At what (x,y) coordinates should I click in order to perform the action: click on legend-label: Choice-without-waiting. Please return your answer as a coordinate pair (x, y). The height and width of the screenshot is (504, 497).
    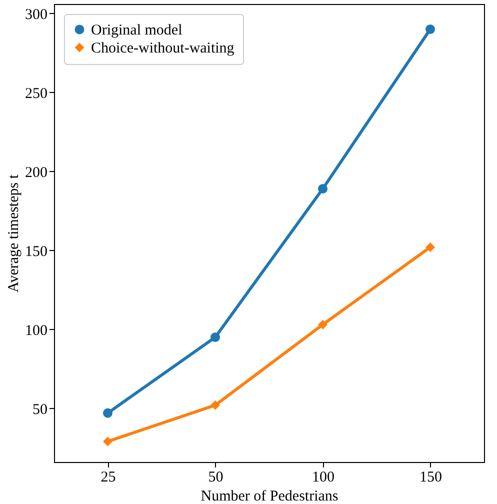
    Looking at the image, I should click on (163, 48).